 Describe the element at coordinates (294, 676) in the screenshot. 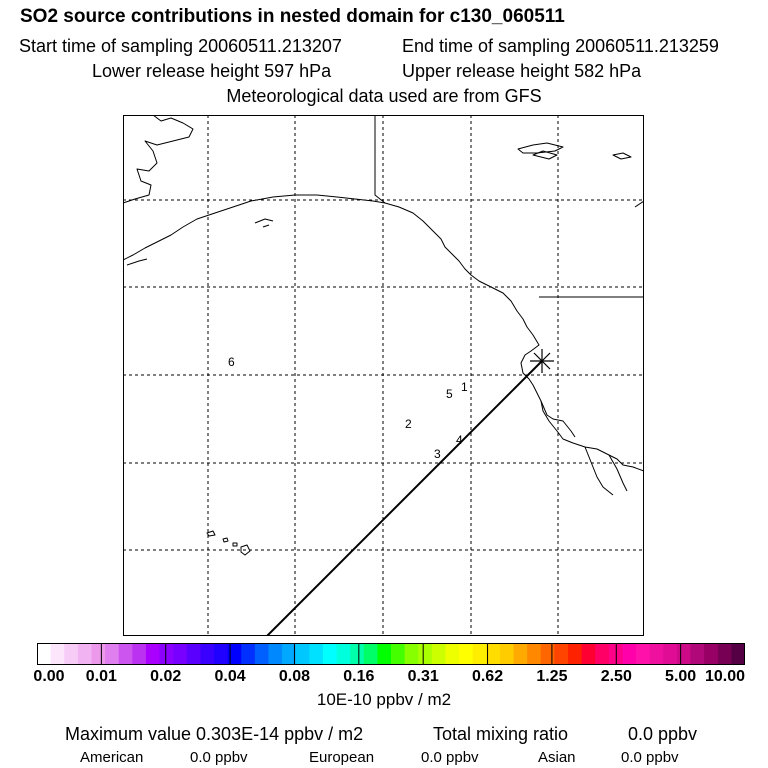

I see `colorbar-tick-label: 0.08` at that location.